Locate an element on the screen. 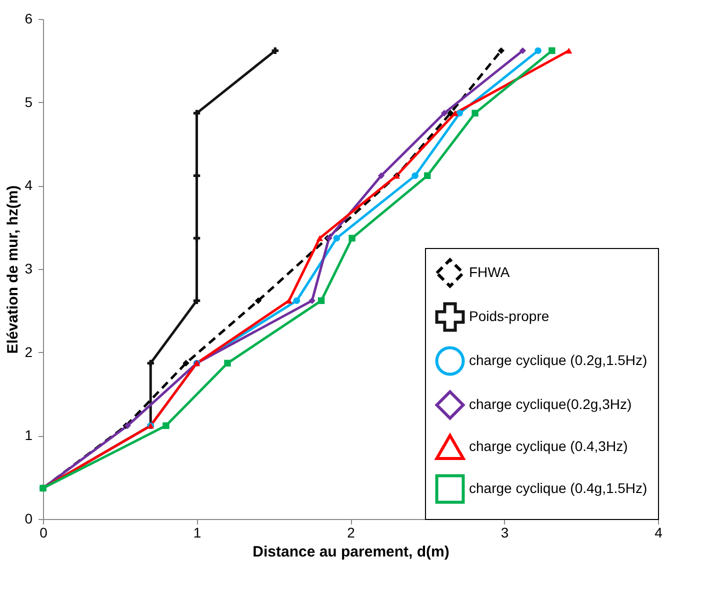 Image resolution: width=728 pixels, height=591 pixels. legend-label: charge cyclique (0.4g,1.5Hz) is located at coordinates (558, 488).